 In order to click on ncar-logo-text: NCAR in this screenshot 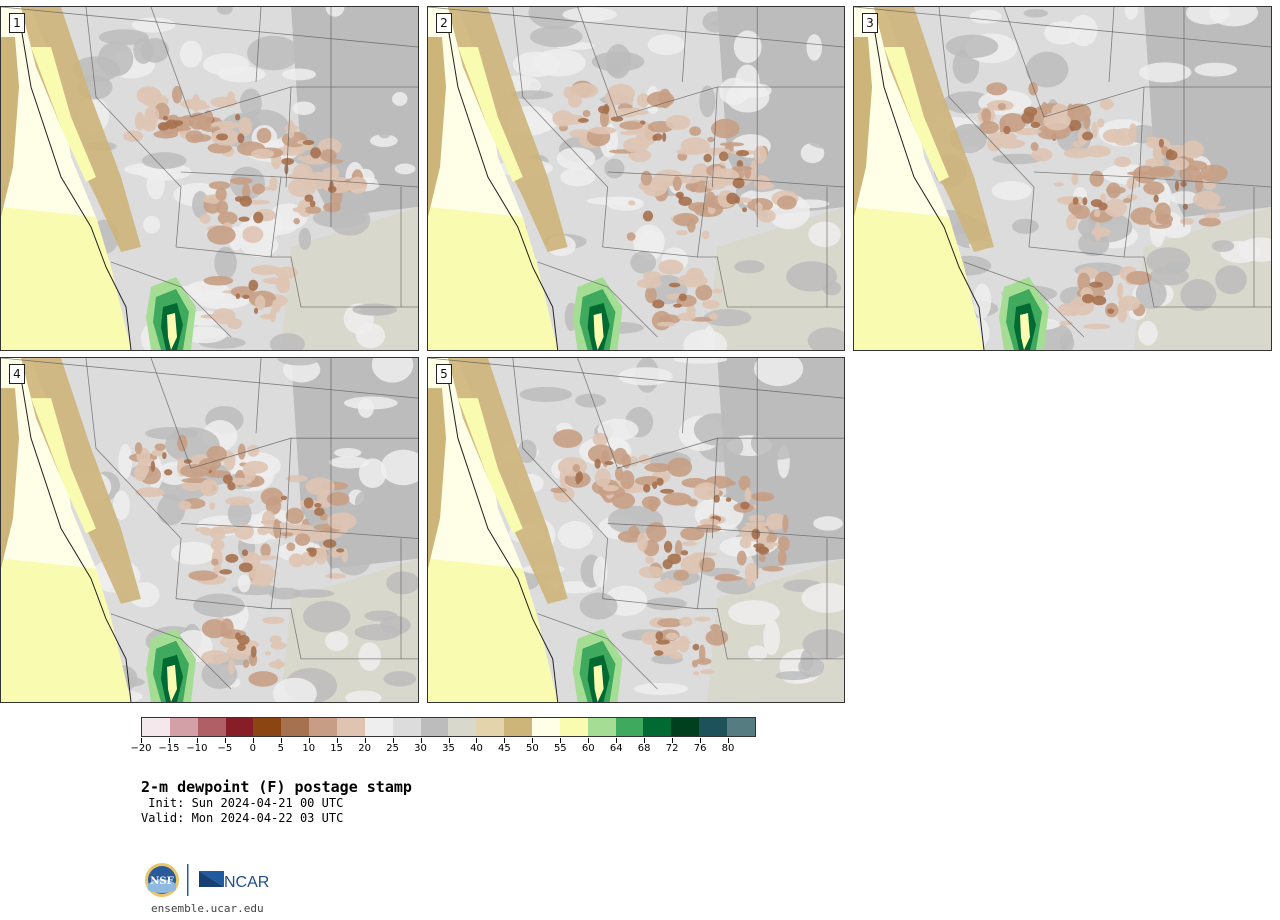, I will do `click(246, 882)`.